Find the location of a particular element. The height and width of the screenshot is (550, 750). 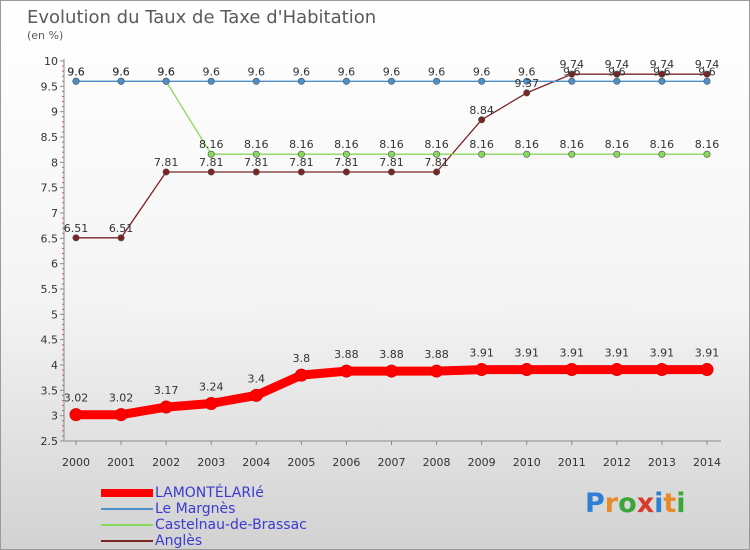

x-tick-label: 2002 is located at coordinates (166, 462).